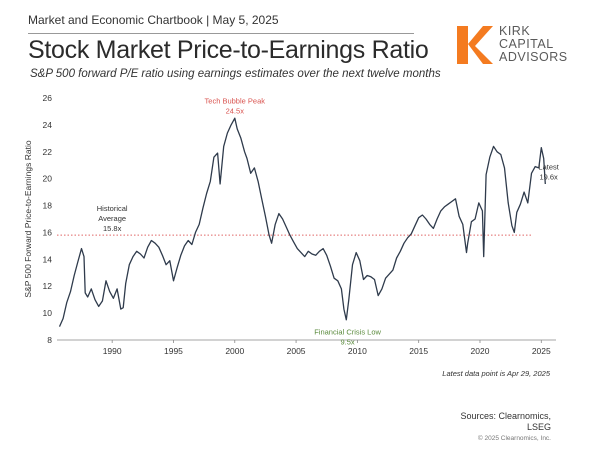 The image size is (600, 450). What do you see at coordinates (112, 228) in the screenshot?
I see `annotation-historical-line: 15.8x` at bounding box center [112, 228].